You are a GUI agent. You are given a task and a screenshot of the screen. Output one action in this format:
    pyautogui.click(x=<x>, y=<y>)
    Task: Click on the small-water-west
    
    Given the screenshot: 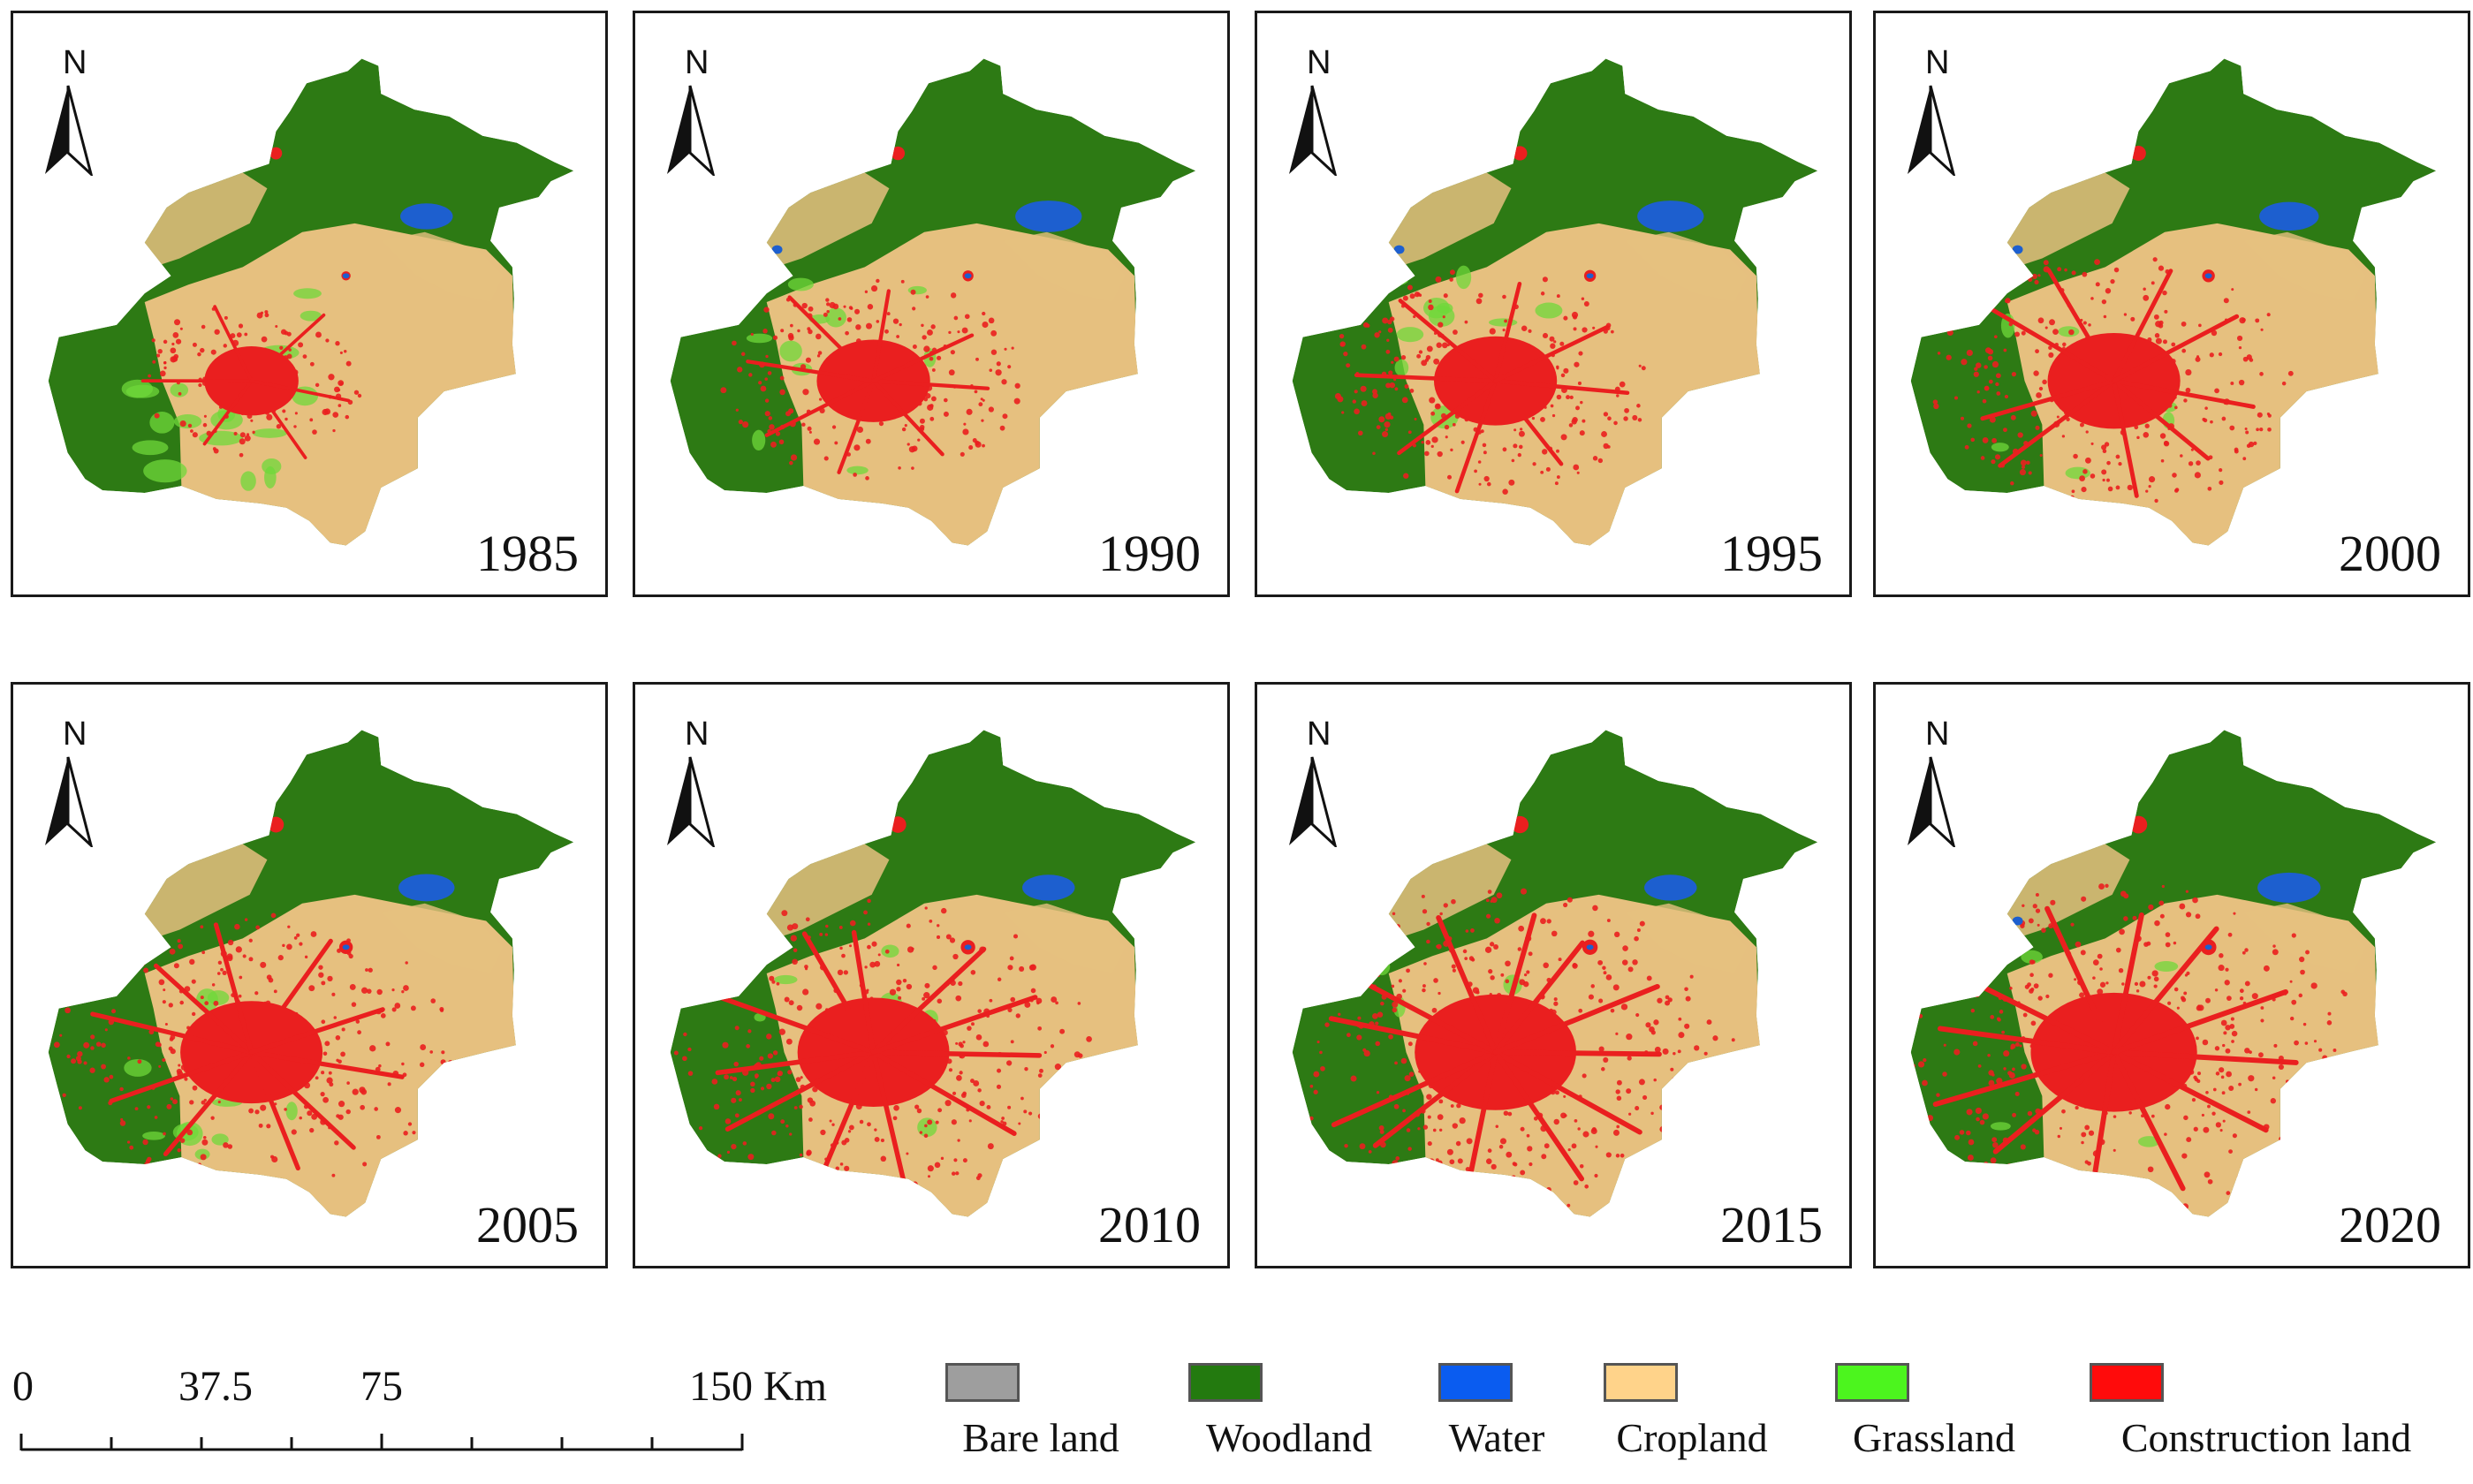 What is the action you would take?
    pyautogui.click(x=2017, y=921)
    